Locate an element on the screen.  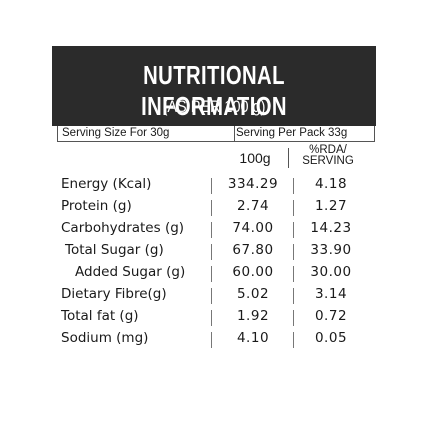
nutrient-row-dietary-fibre: Dietary Fibre(g) 5.02 3.14 is located at coordinates (213, 295).